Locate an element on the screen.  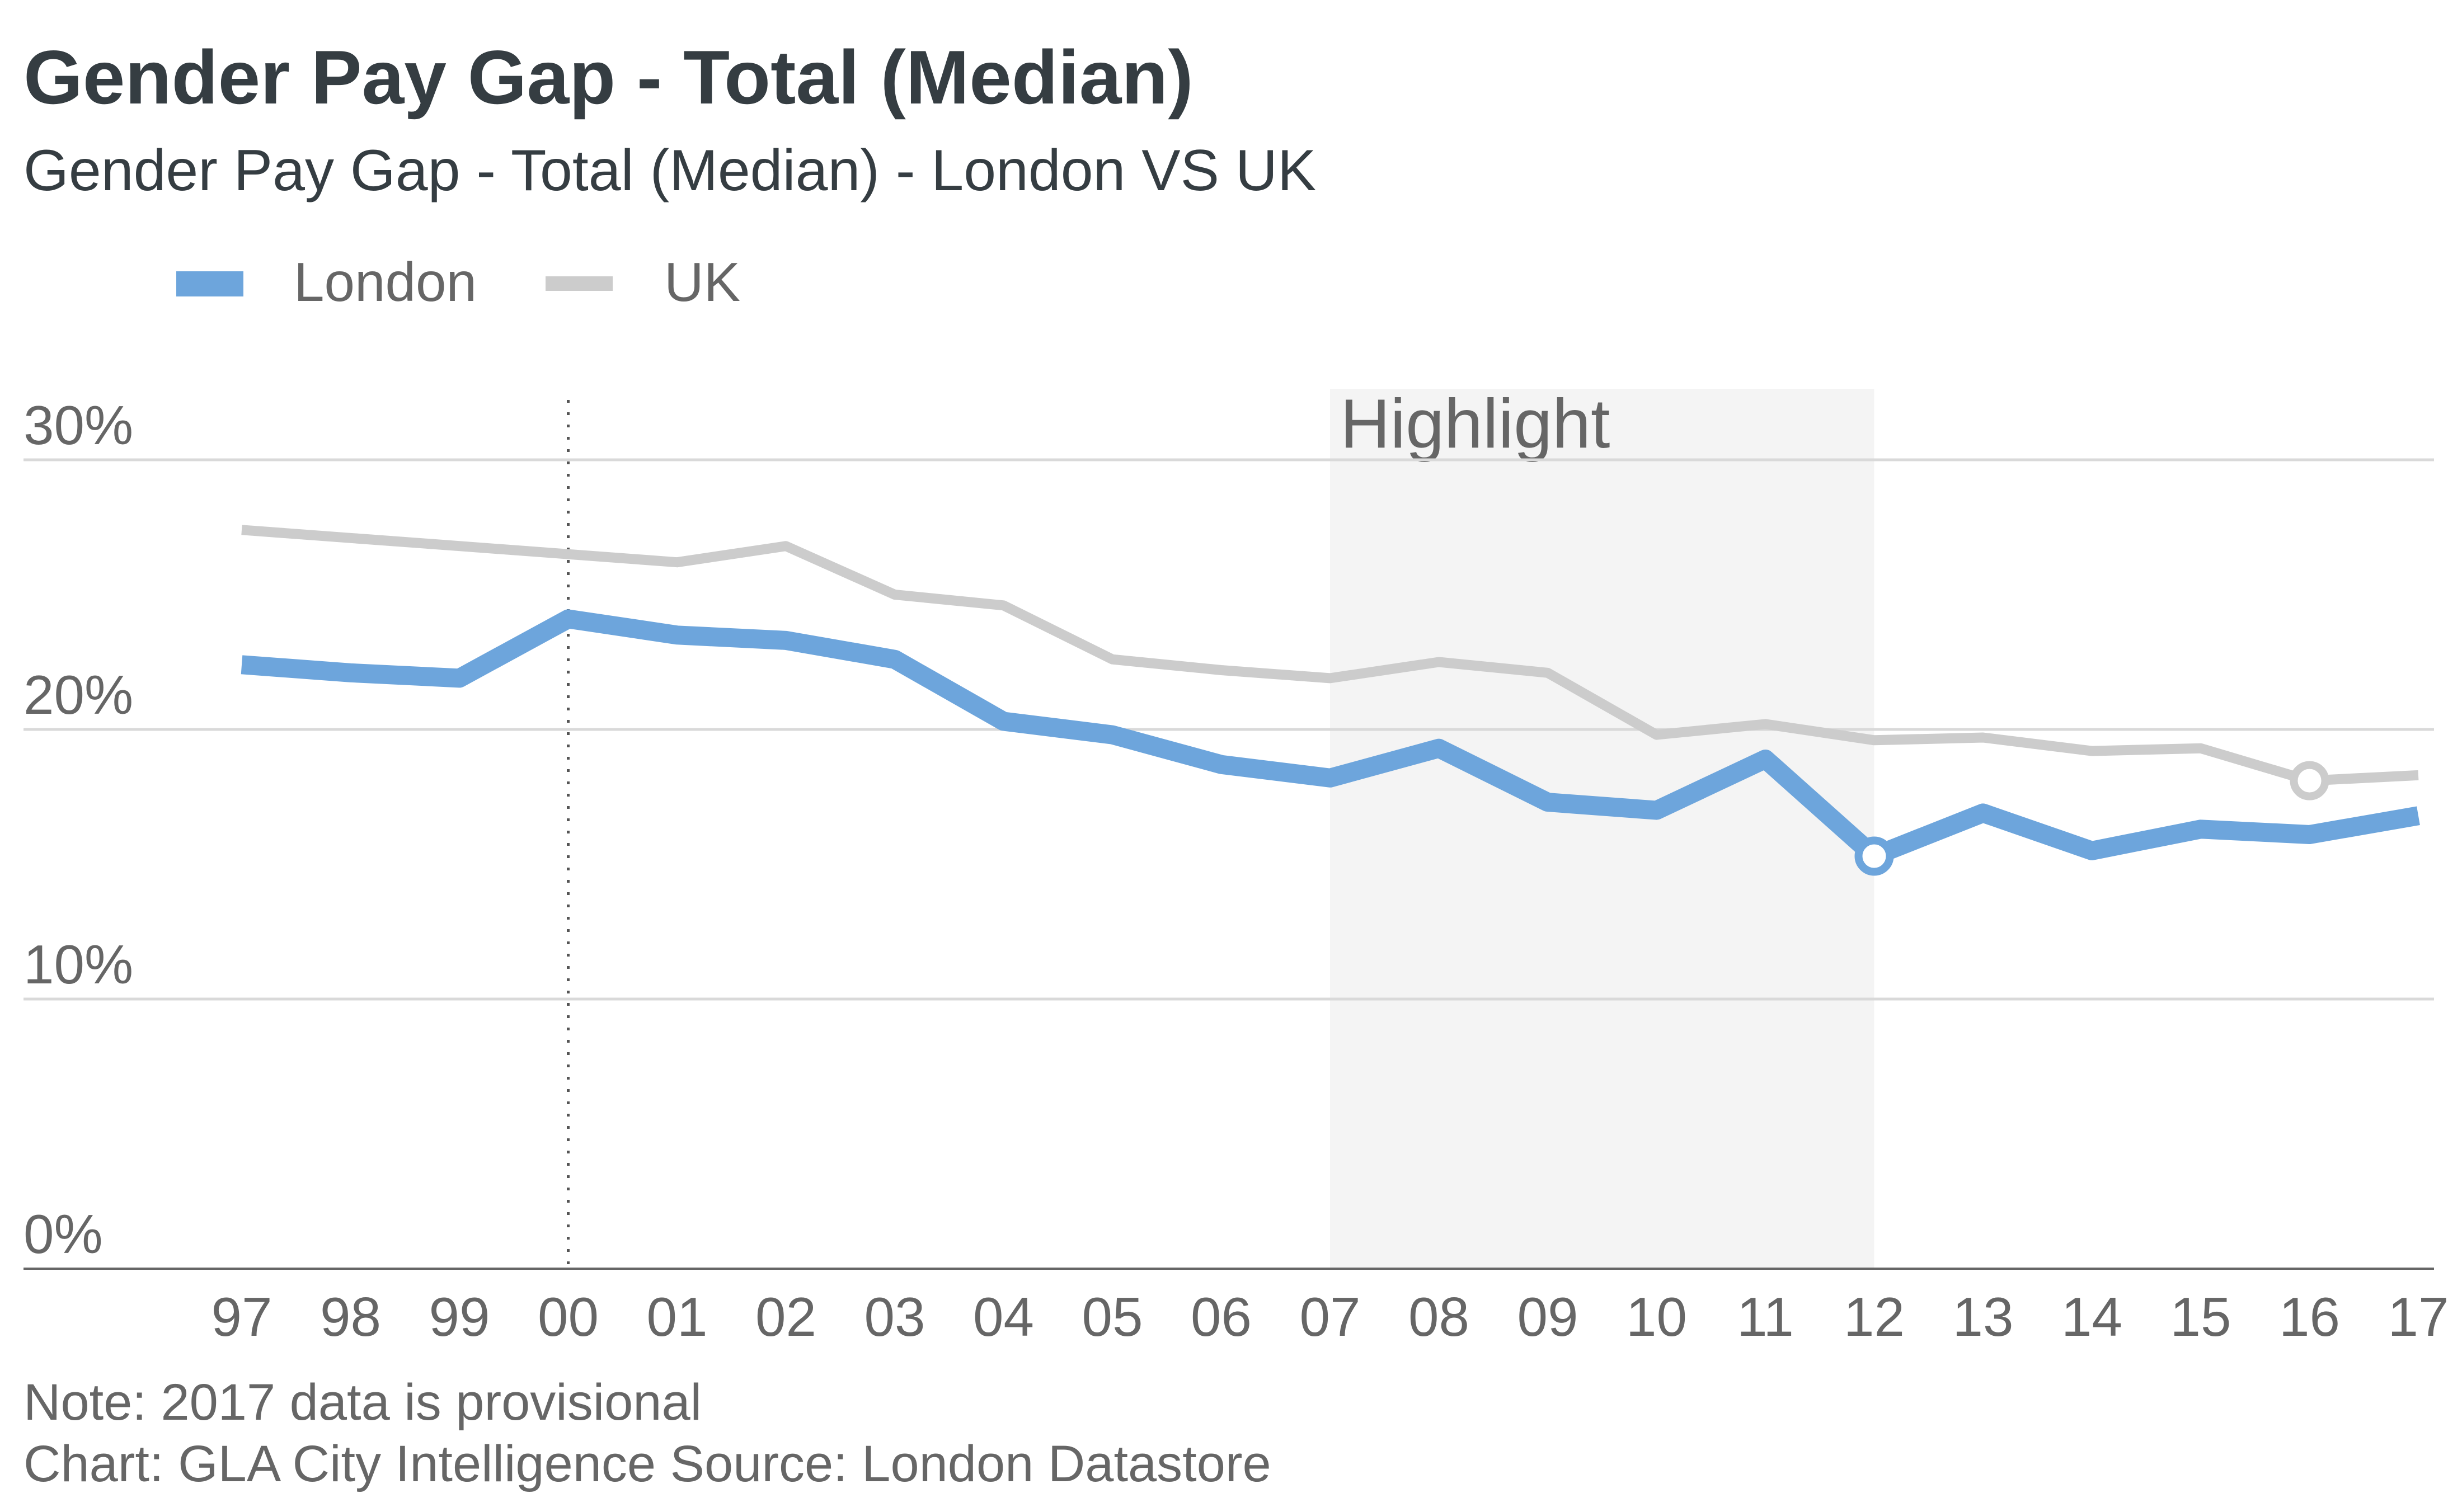
legend-swatch-london is located at coordinates (209, 283).